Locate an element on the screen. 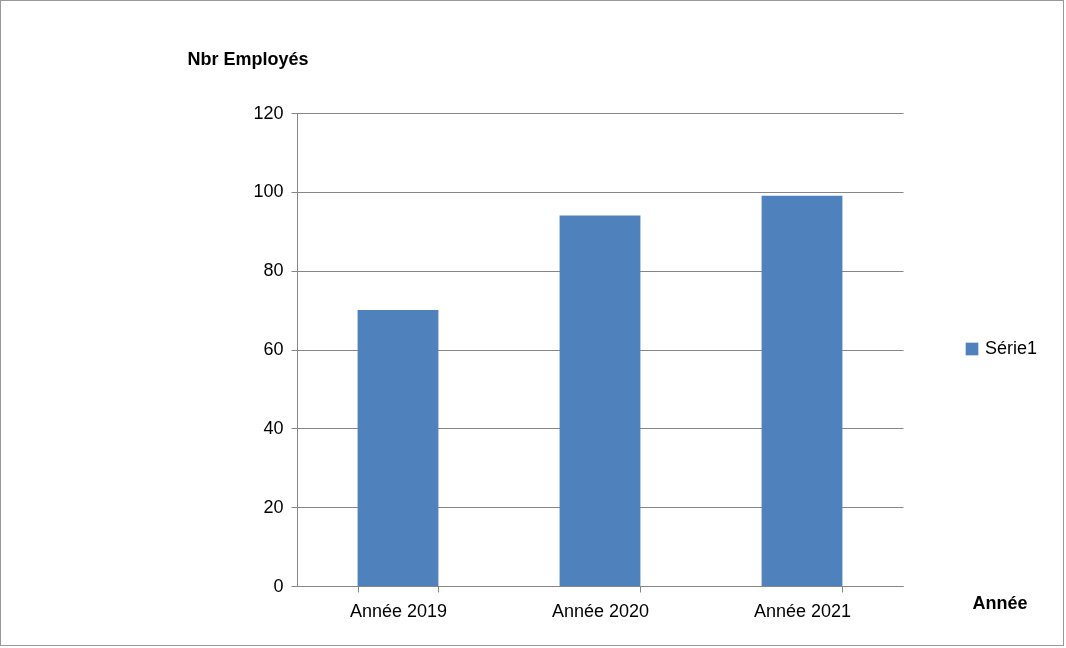 This screenshot has width=1066, height=648. y-tick-label: 40 is located at coordinates (273, 427).